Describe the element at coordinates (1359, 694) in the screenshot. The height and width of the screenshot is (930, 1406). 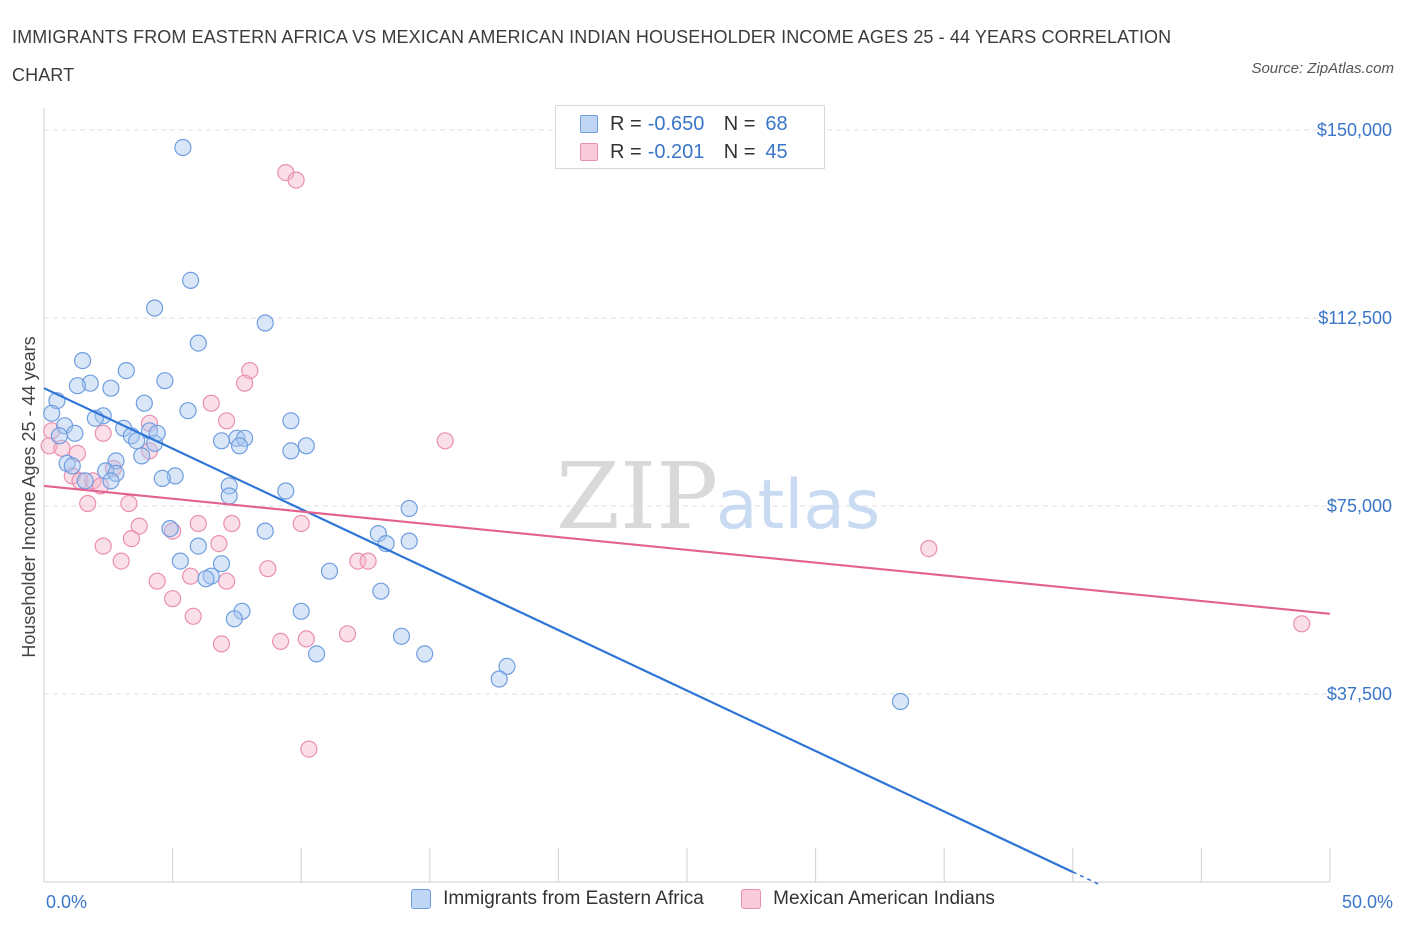
I see `y-tick-label: $37,500` at that location.